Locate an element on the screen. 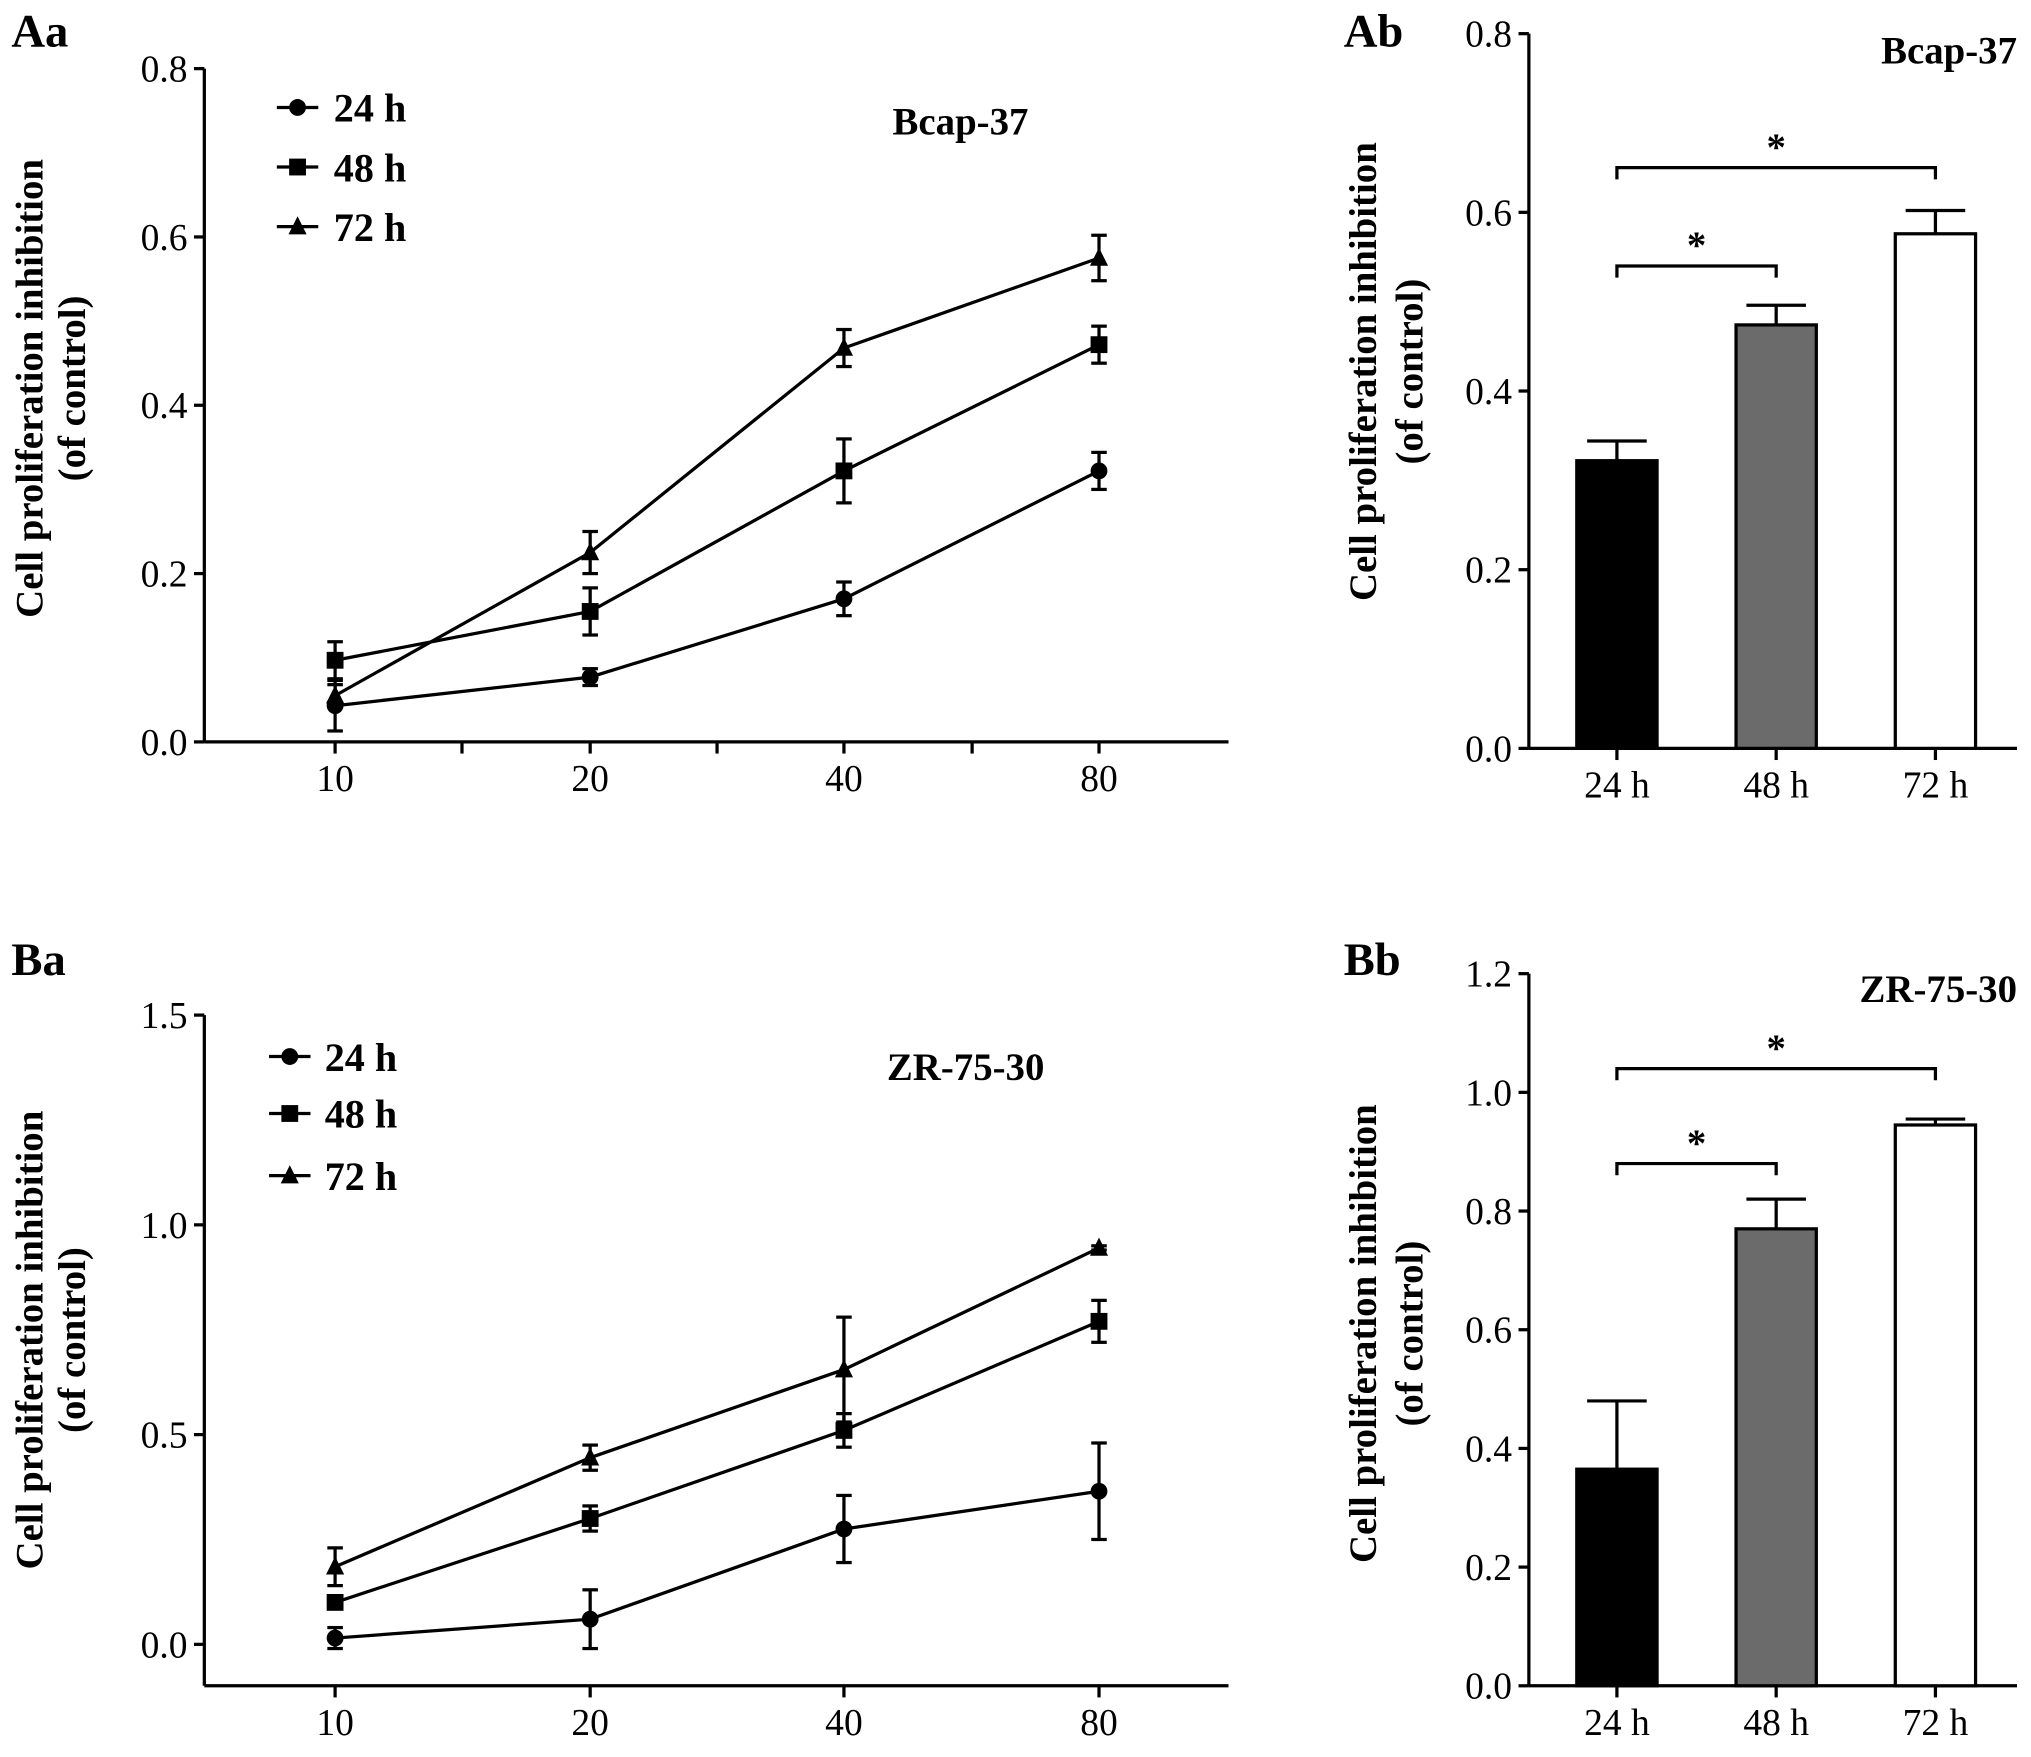  legend-entry: 72 h is located at coordinates (333, 1176).